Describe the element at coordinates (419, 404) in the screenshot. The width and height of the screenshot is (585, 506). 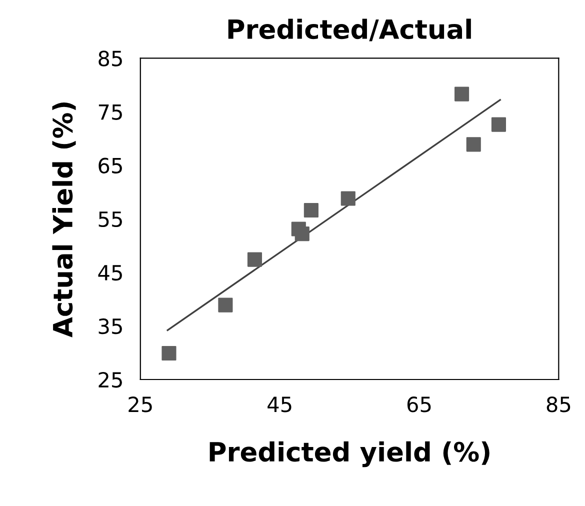
I see `x-tick-label: 65` at that location.